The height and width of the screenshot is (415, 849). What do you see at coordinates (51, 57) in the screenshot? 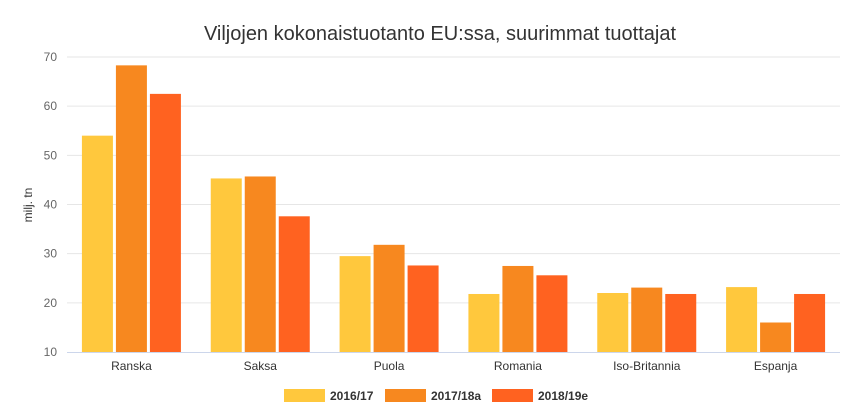
I see `y-tick-label: 70` at bounding box center [51, 57].